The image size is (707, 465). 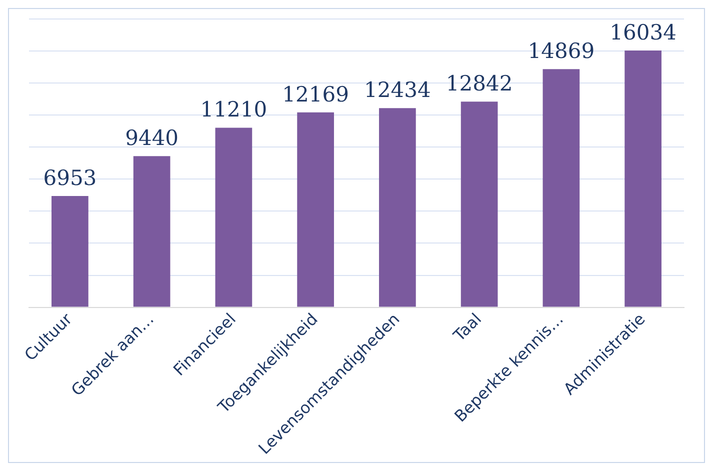 I want to click on data-label: 12842, so click(x=479, y=84).